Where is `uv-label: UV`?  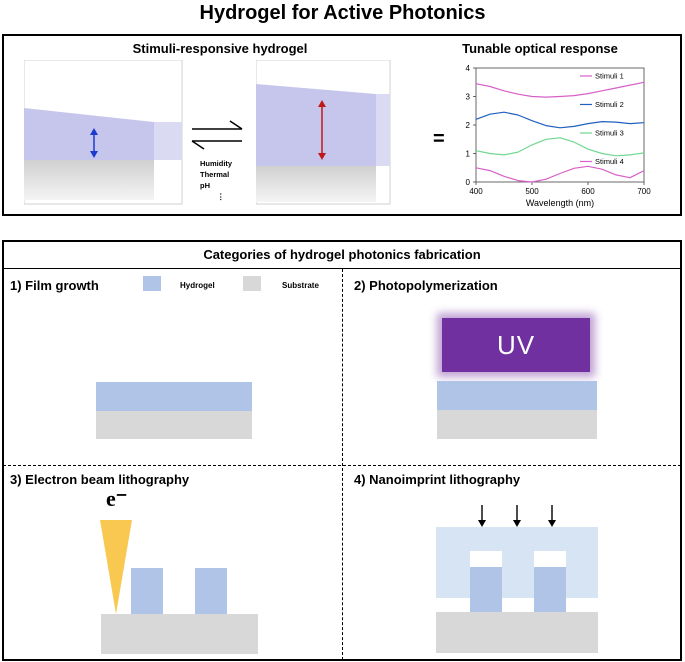 uv-label: UV is located at coordinates (516, 345).